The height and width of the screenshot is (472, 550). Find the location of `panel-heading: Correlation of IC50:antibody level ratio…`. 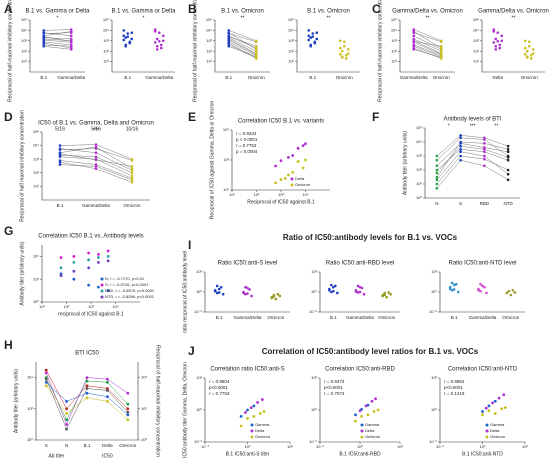

panel-heading: Correlation of IC50:antibody level ratio… is located at coordinates (370, 351).